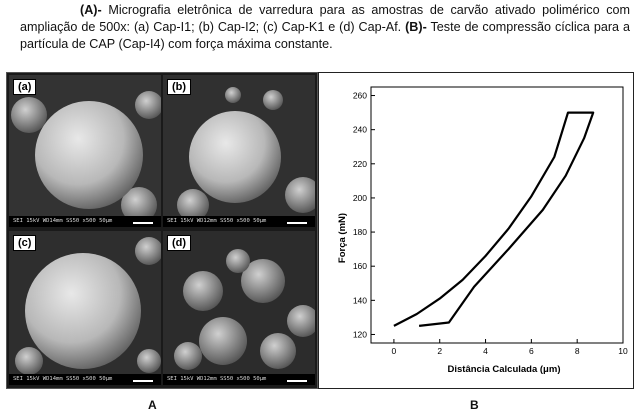  I want to click on panel-label-a: A, so click(152, 405).